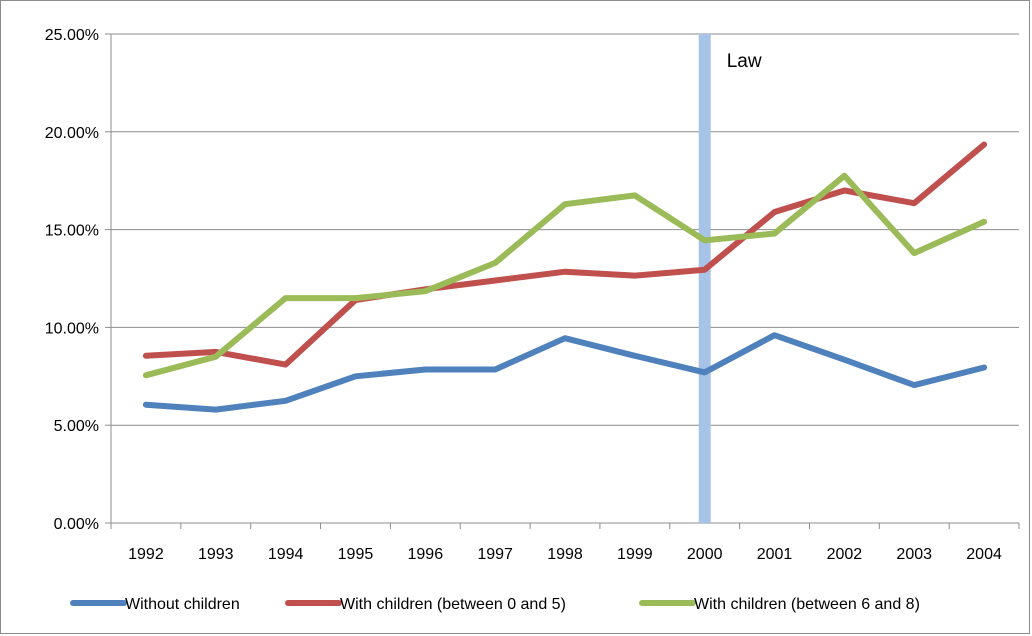 This screenshot has width=1032, height=636. I want to click on x-tick-label: 2002, so click(845, 554).